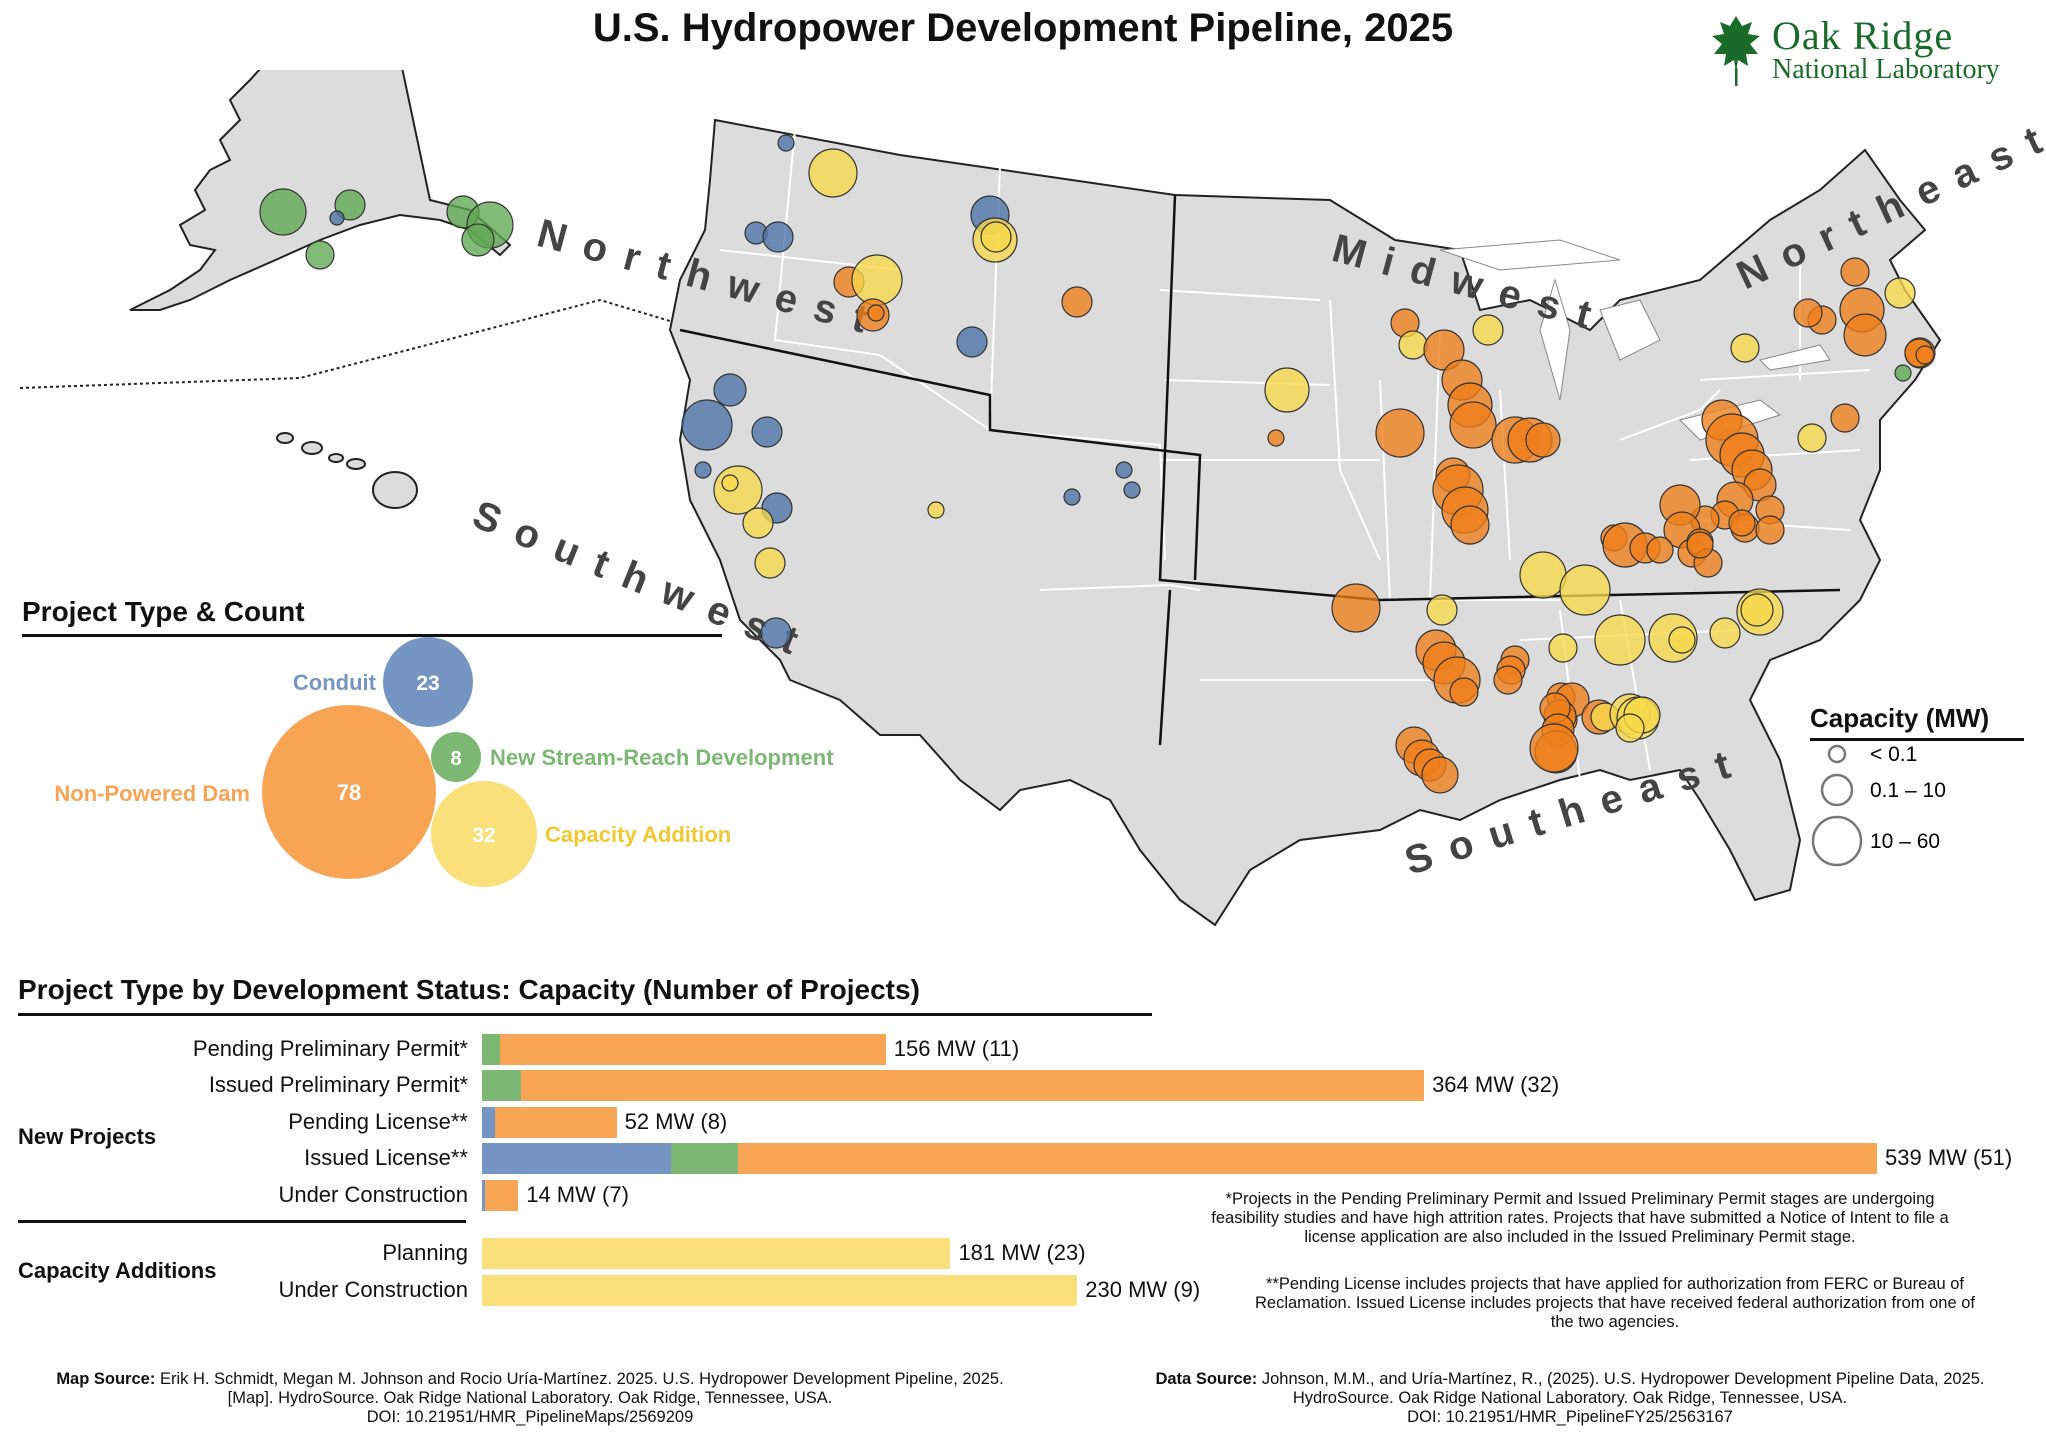 The image size is (2046, 1440). What do you see at coordinates (163, 611) in the screenshot?
I see `project-type-heading: Project Type & Count` at bounding box center [163, 611].